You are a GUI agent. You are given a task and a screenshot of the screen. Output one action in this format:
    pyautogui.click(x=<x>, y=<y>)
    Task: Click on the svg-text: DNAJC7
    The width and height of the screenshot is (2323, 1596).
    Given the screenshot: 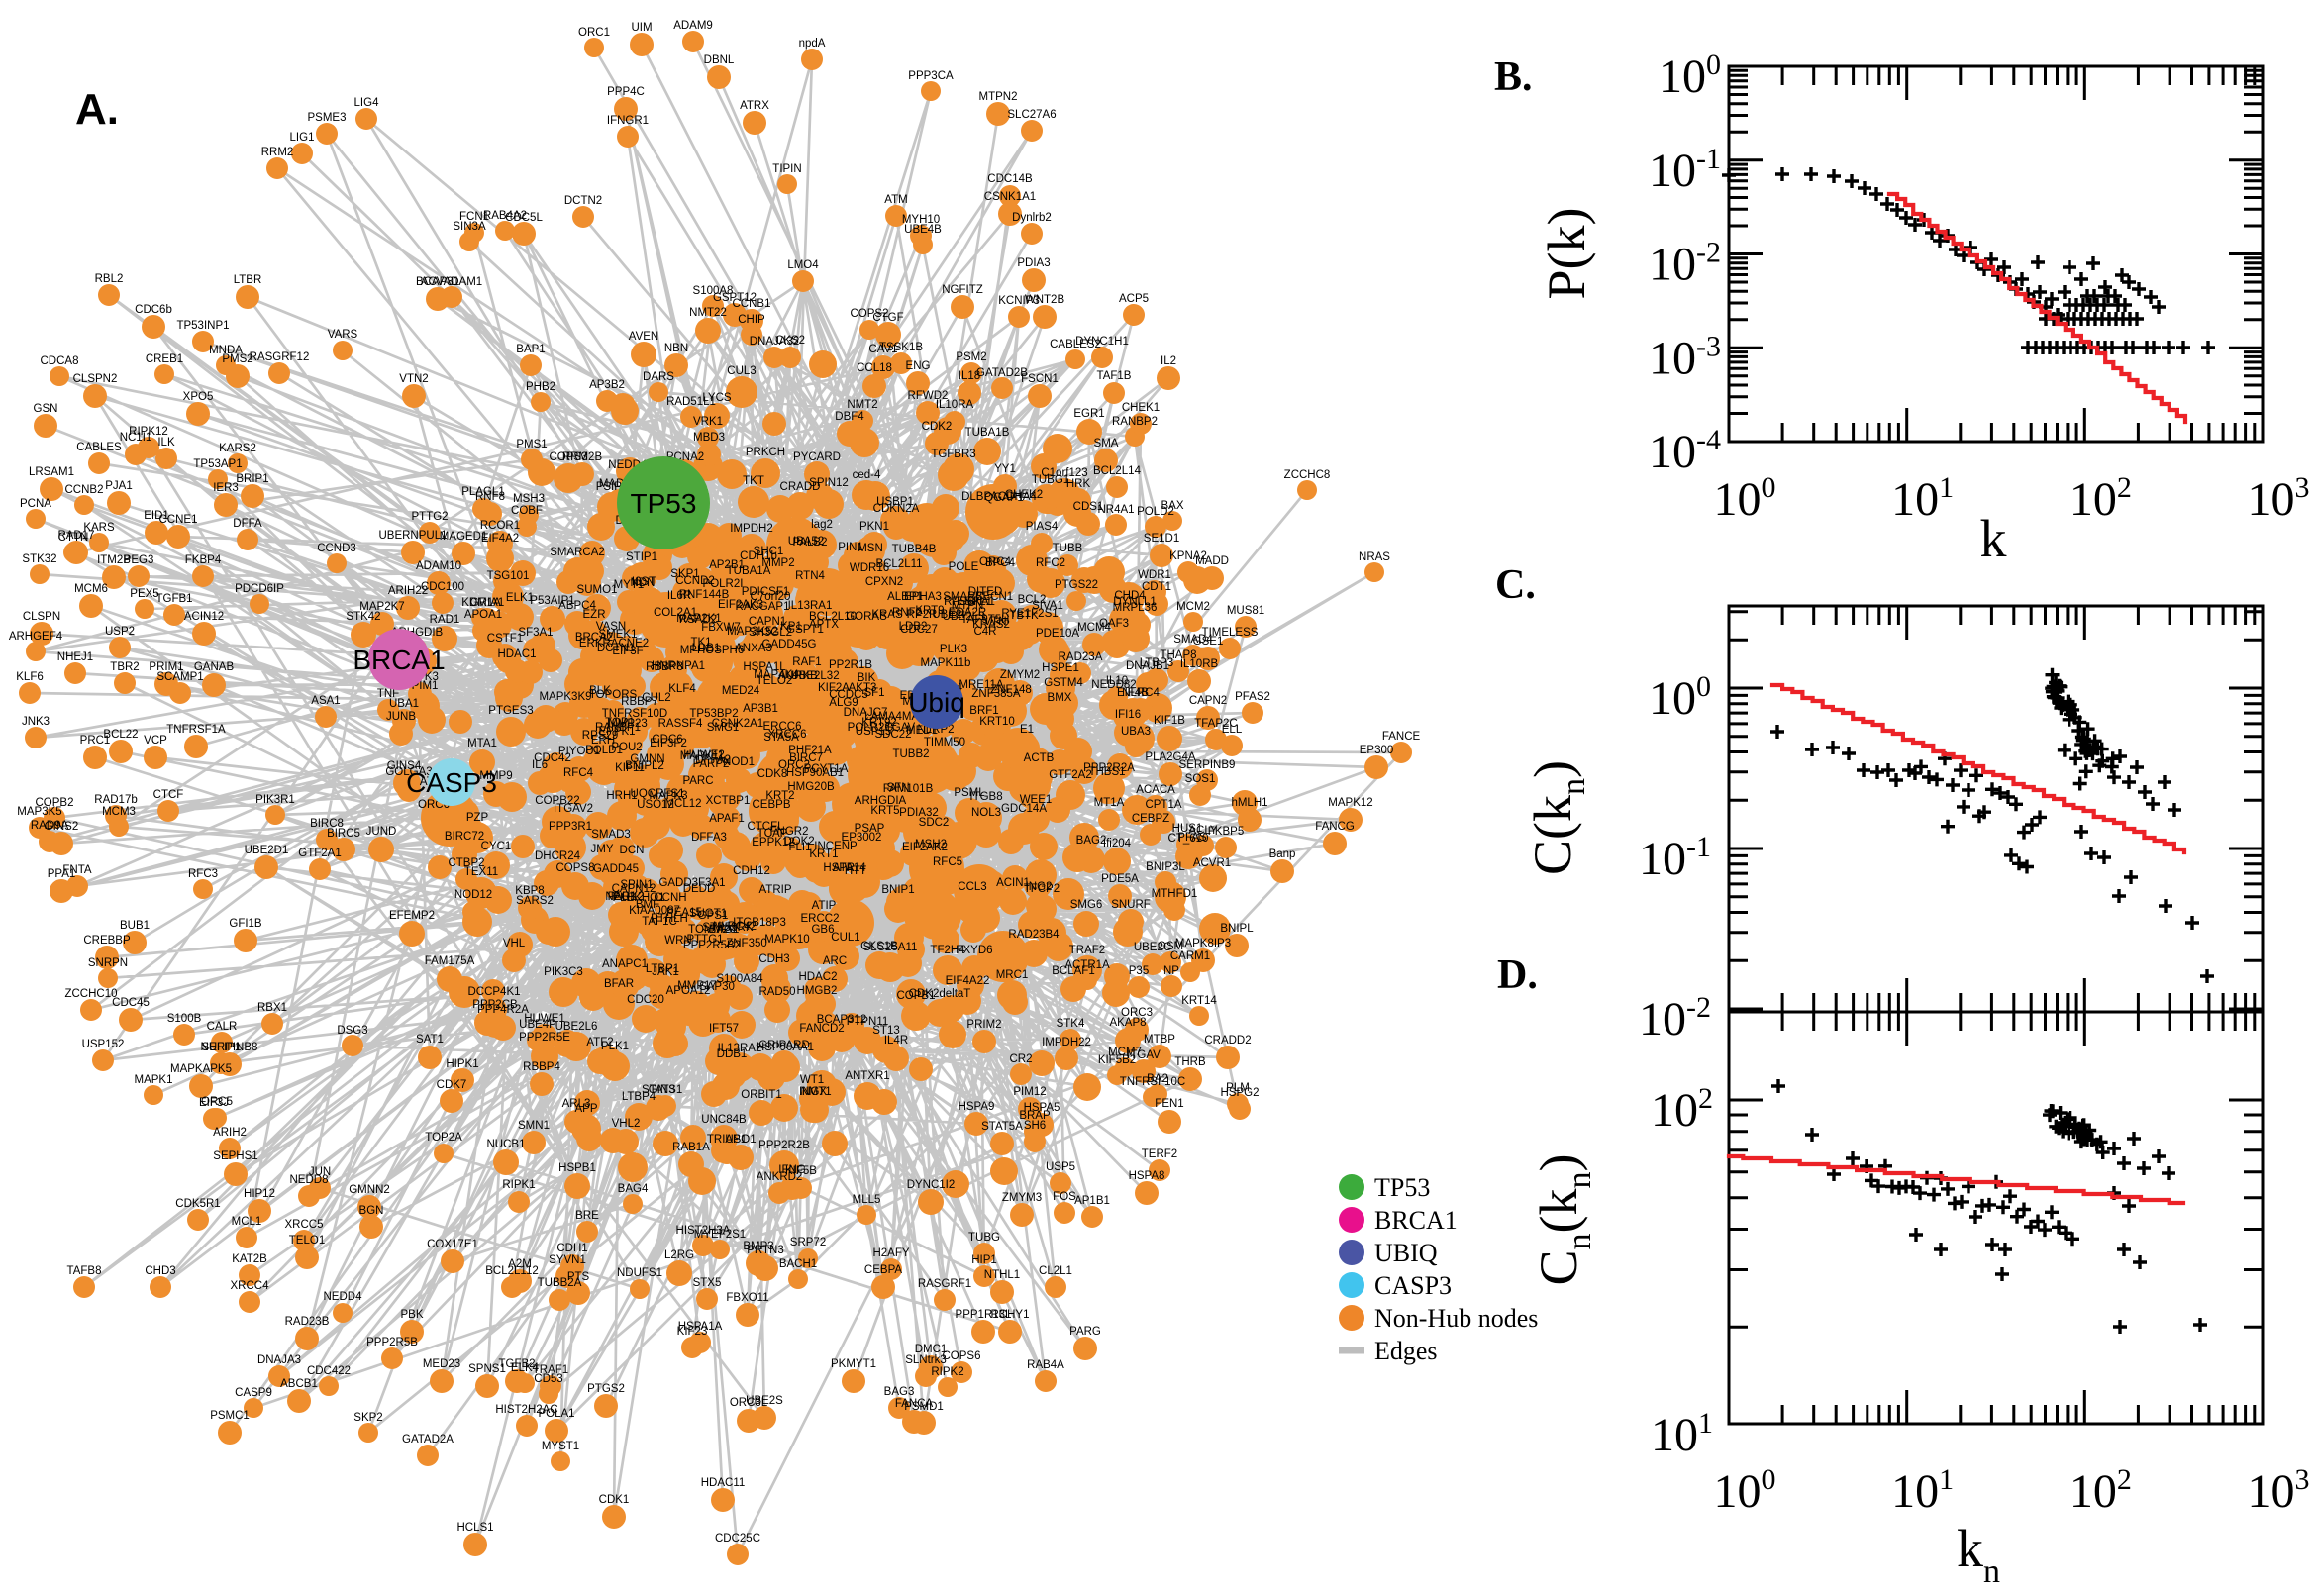 What is the action you would take?
    pyautogui.click(x=866, y=713)
    